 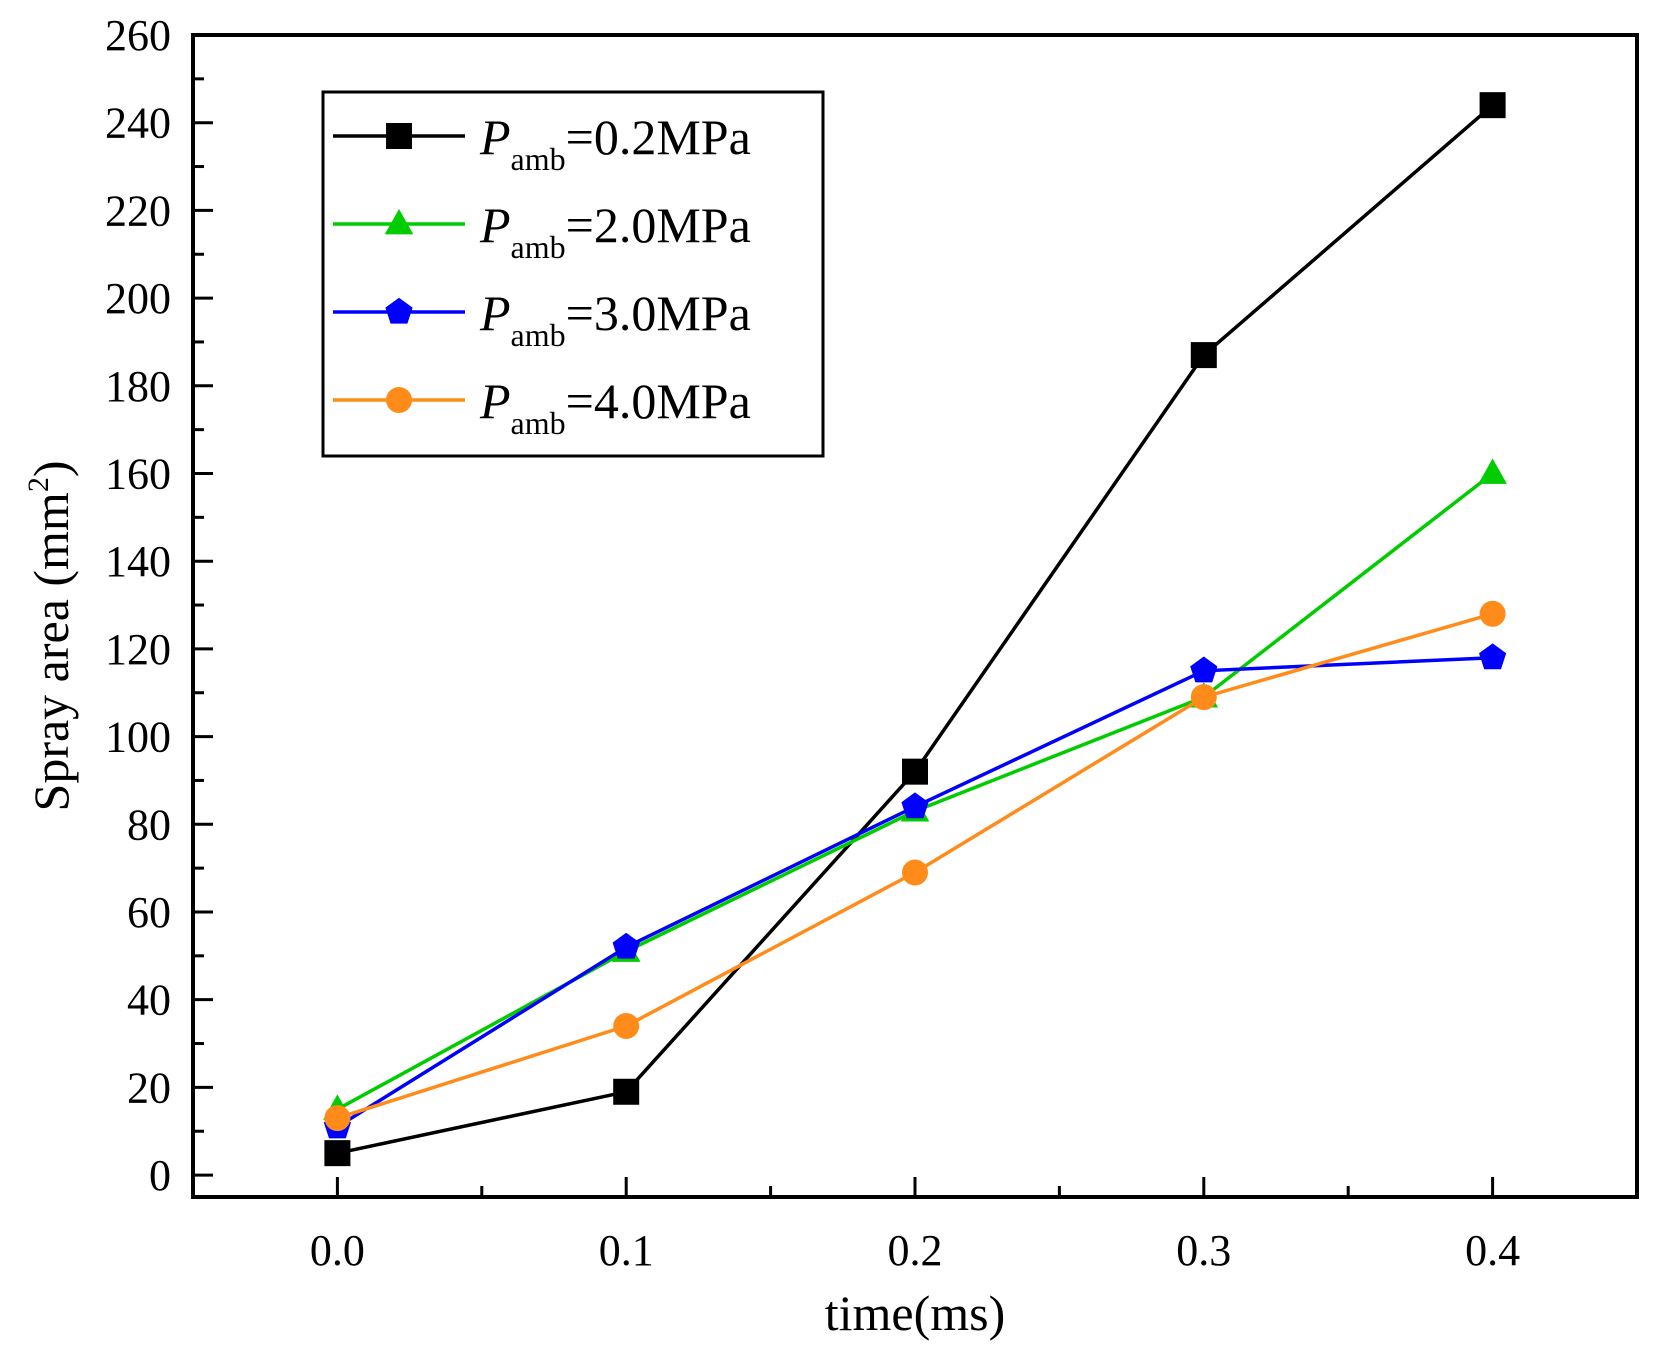 What do you see at coordinates (51, 651) in the screenshot?
I see `y-axis-title-main: Spray area (mm` at bounding box center [51, 651].